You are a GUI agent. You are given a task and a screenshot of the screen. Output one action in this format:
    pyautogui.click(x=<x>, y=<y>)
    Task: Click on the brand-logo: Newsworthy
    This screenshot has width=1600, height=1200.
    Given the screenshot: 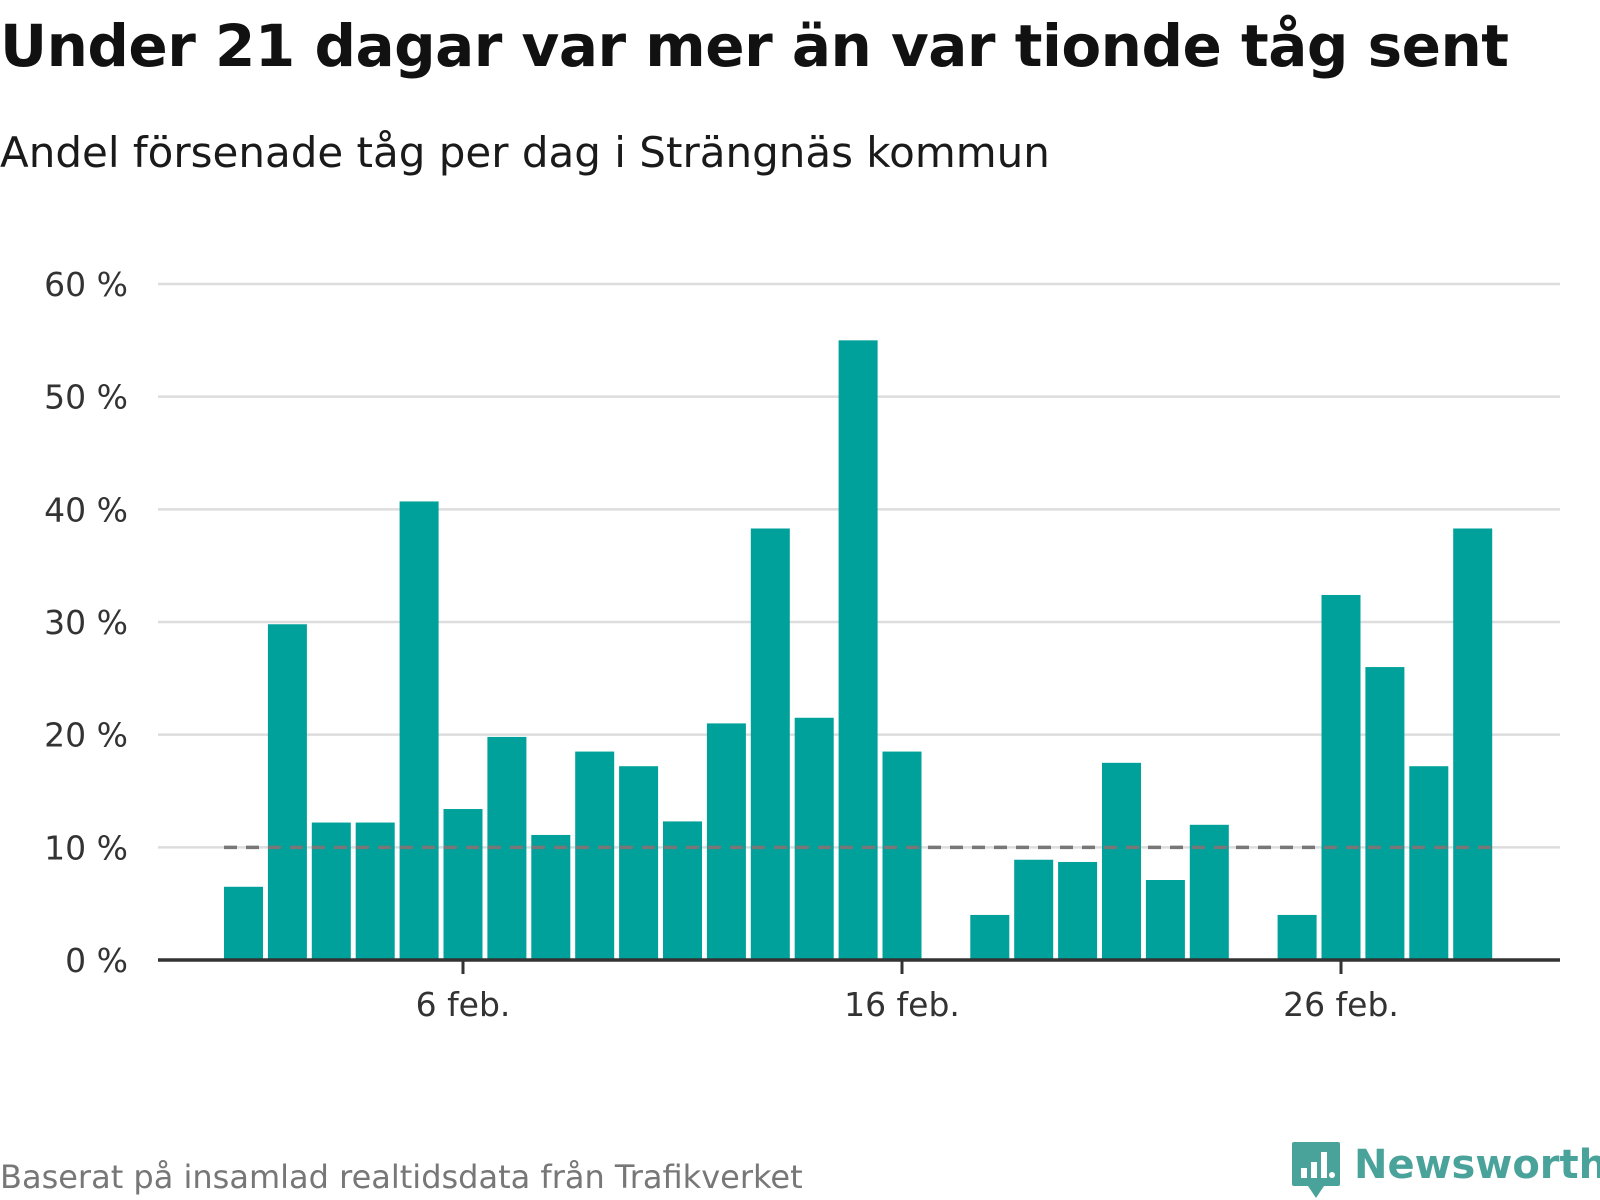 What is the action you would take?
    pyautogui.click(x=1445, y=1170)
    